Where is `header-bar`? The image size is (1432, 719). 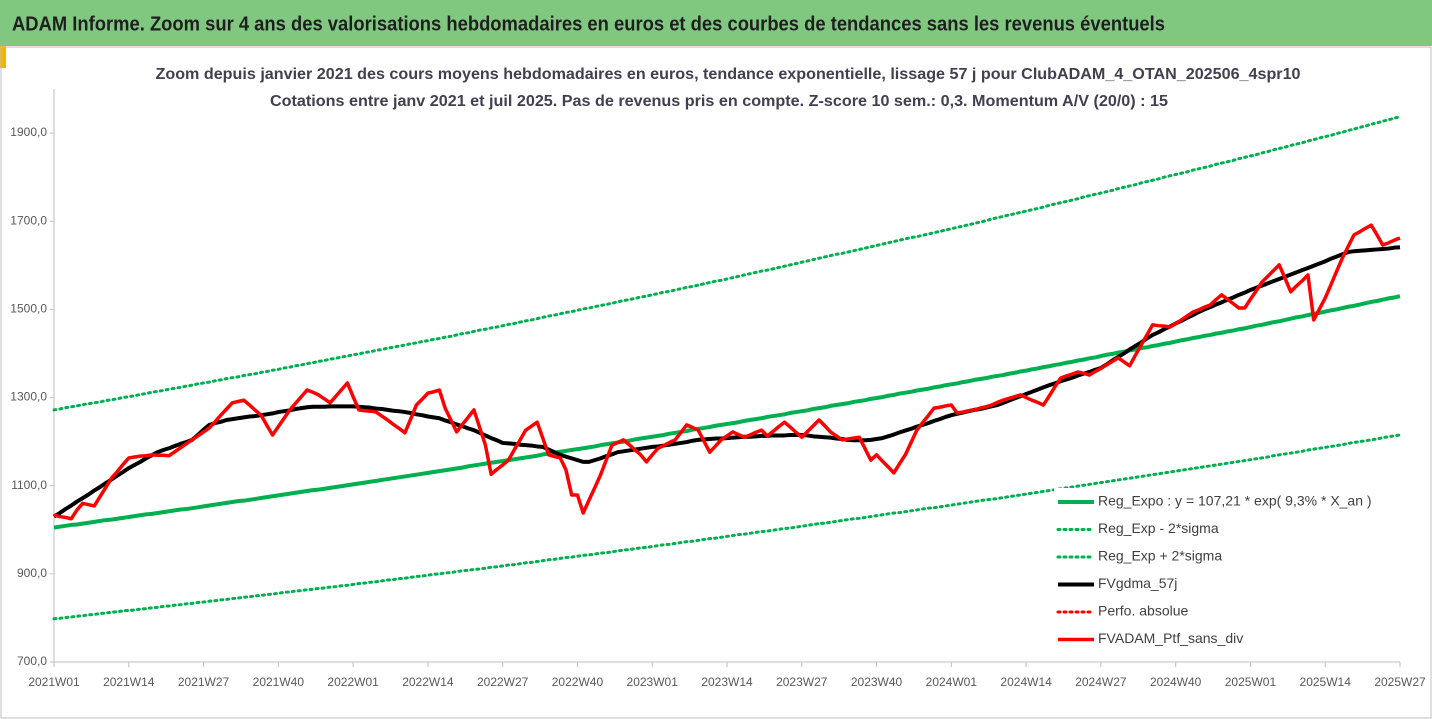
header-bar is located at coordinates (716, 23).